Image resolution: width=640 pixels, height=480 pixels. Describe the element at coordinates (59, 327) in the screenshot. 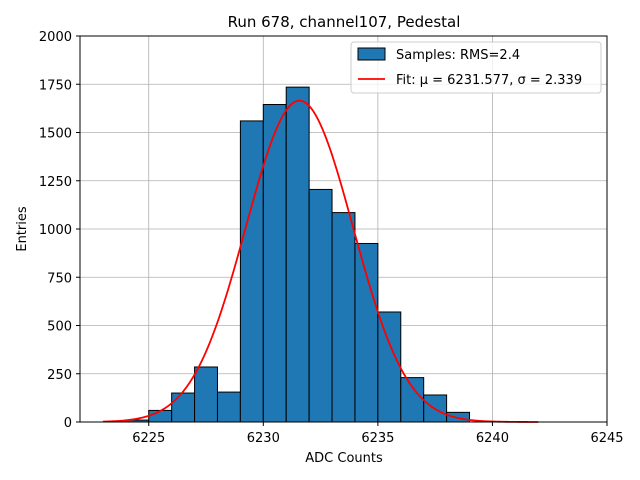

I see `y-tick-label: 500` at that location.